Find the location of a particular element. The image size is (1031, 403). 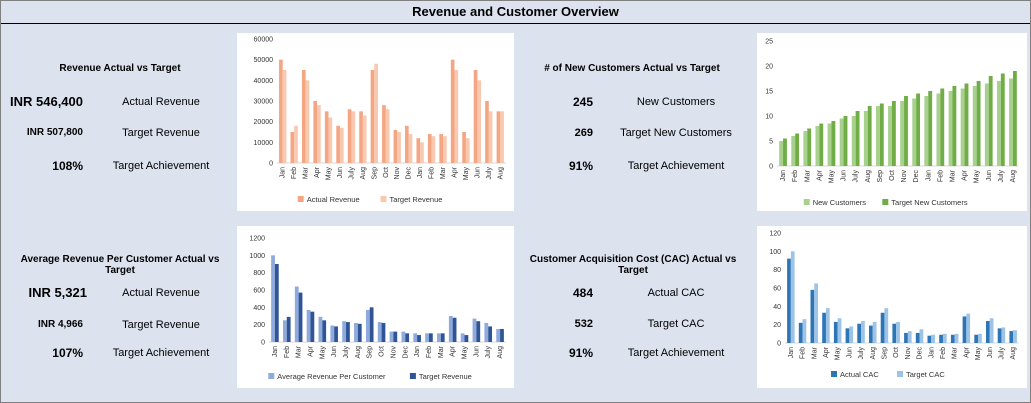

customers-actual-value: 245 is located at coordinates (582, 102).